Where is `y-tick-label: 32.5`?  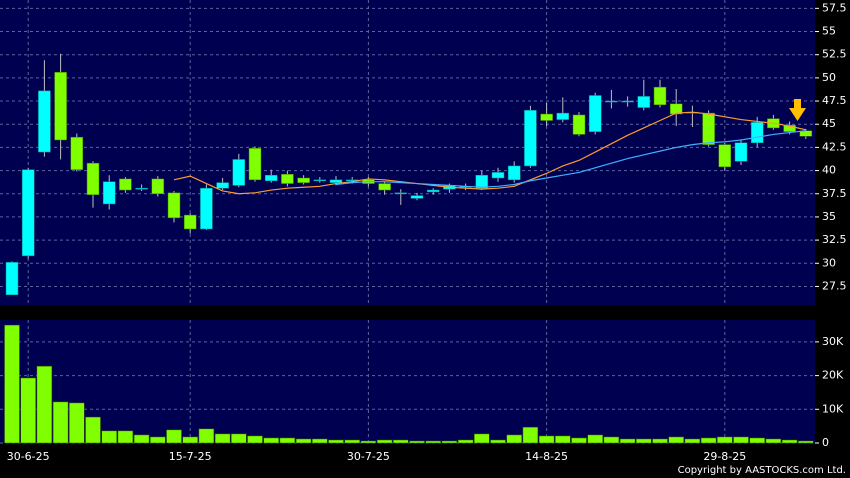
y-tick-label: 32.5 is located at coordinates (834, 239).